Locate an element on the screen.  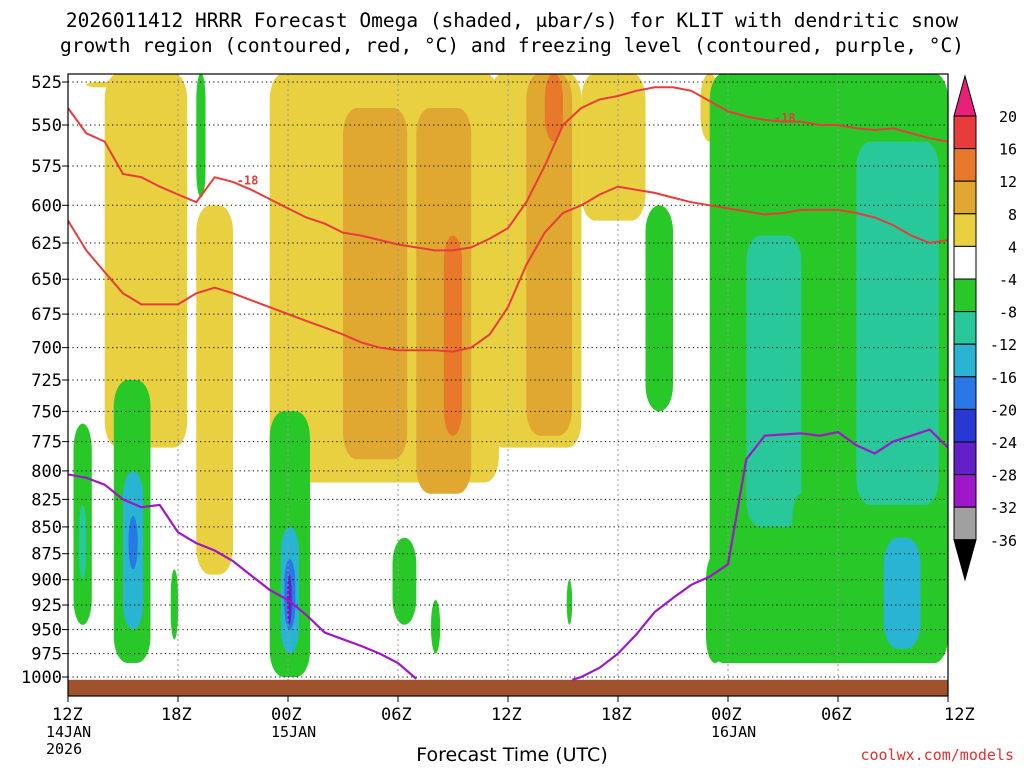
ground-fill is located at coordinates (508, 687).